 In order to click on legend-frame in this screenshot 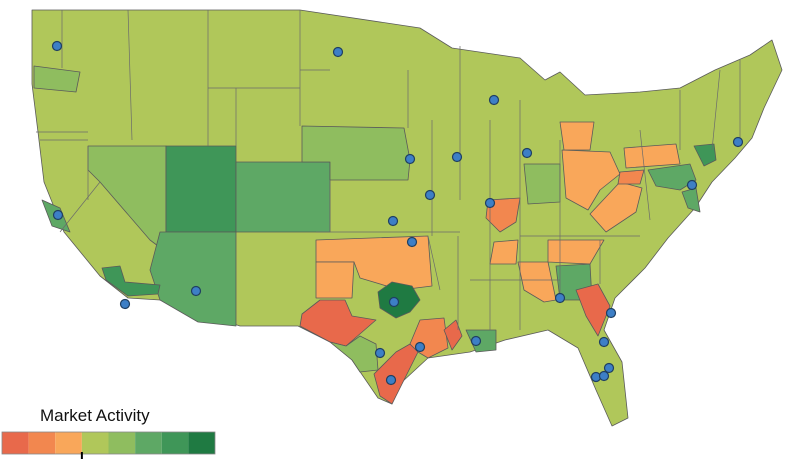, I will do `click(108, 443)`.